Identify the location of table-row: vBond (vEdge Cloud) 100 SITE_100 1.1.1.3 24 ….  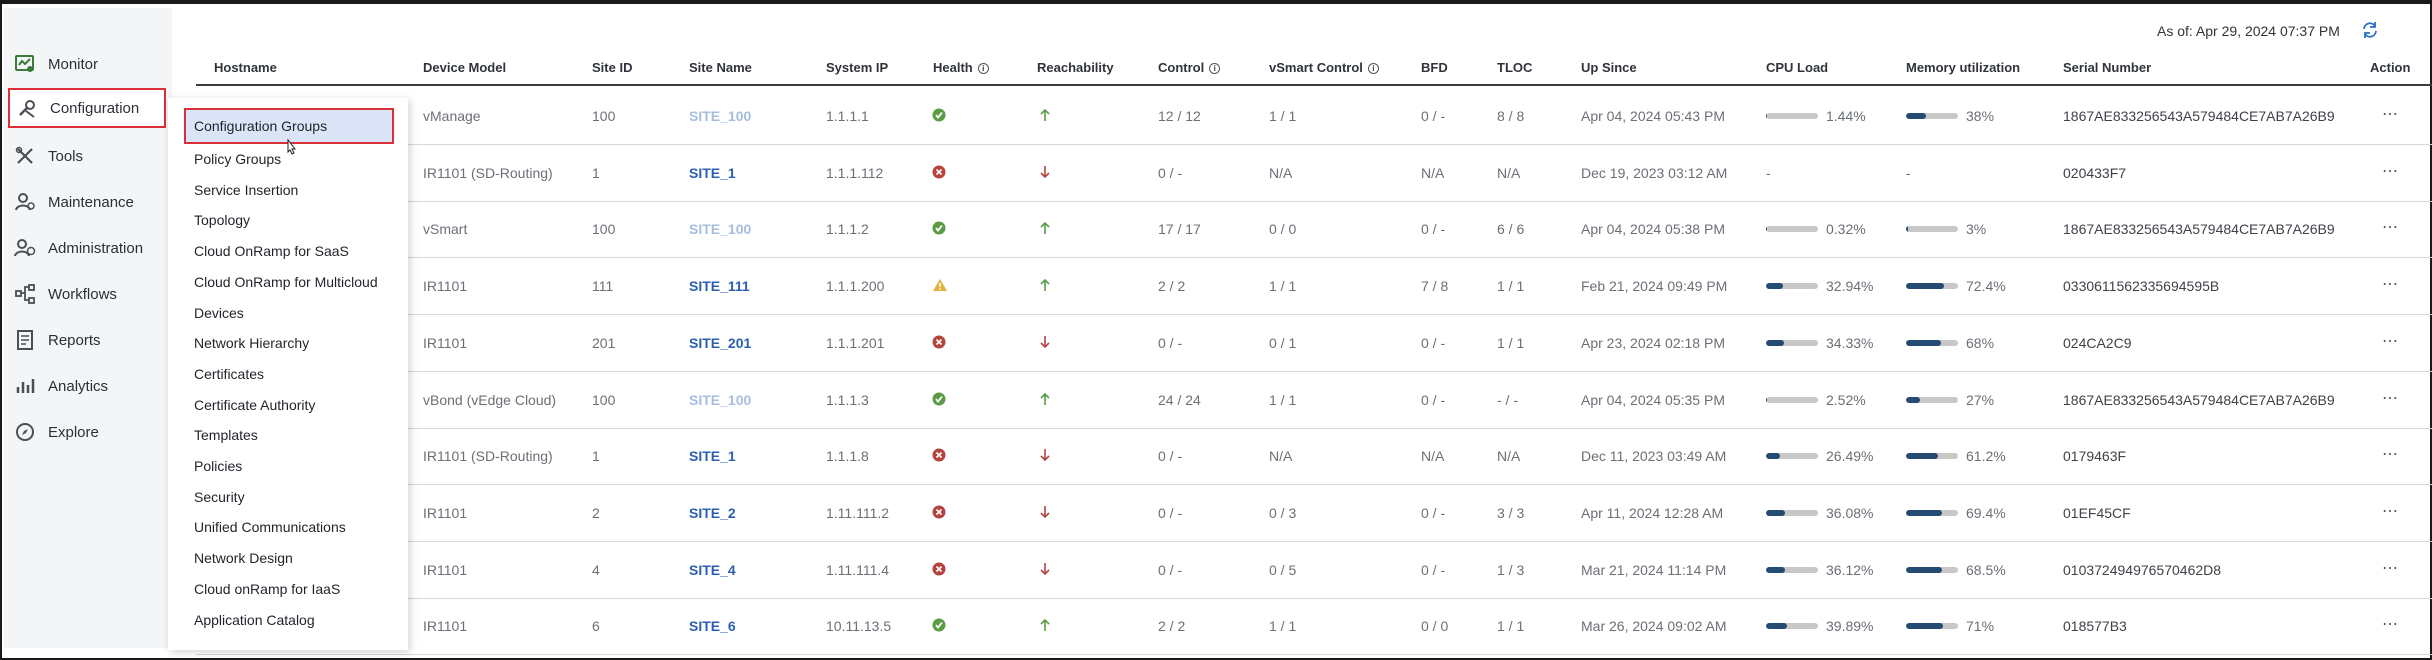
(1314, 400).